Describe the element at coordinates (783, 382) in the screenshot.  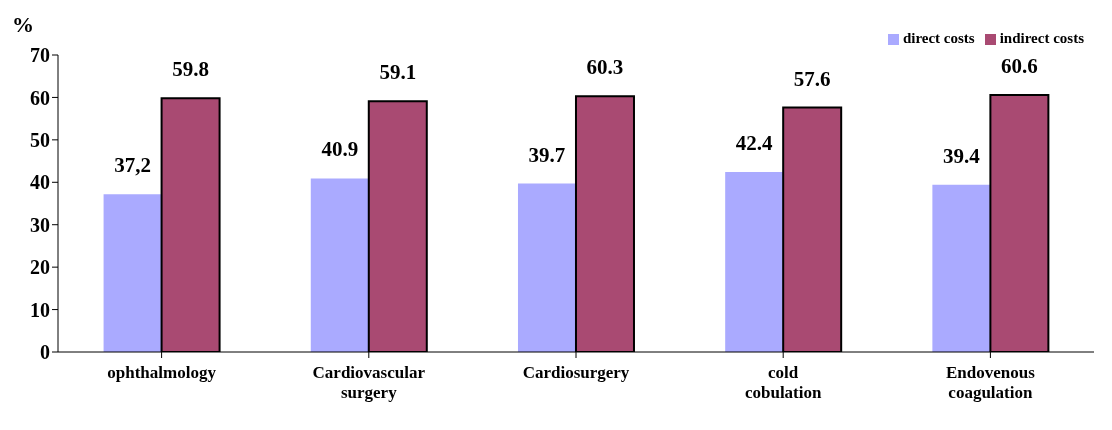
I see `x-tick-label: cold cobulation` at that location.